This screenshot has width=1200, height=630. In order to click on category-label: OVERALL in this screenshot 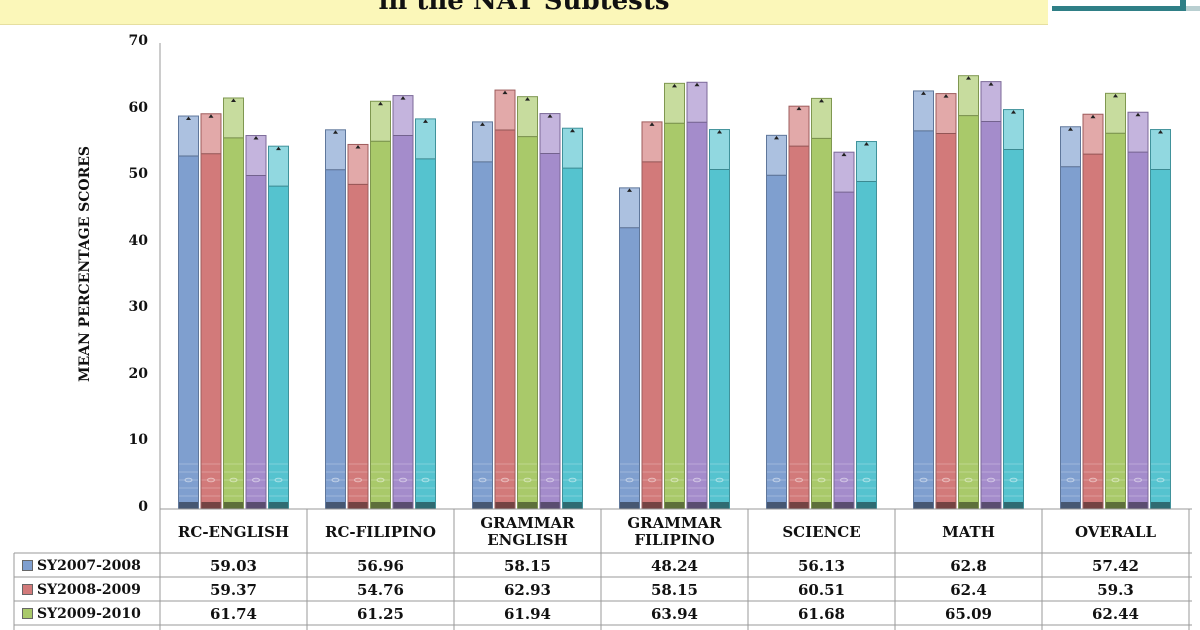, I will do `click(1115, 531)`.